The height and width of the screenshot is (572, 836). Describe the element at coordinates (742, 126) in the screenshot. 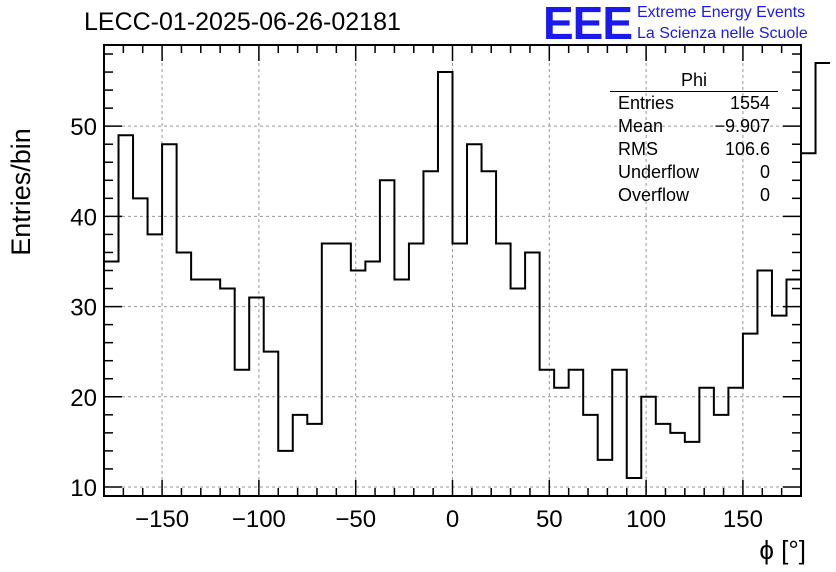

I see `stats-value: −9.907` at that location.